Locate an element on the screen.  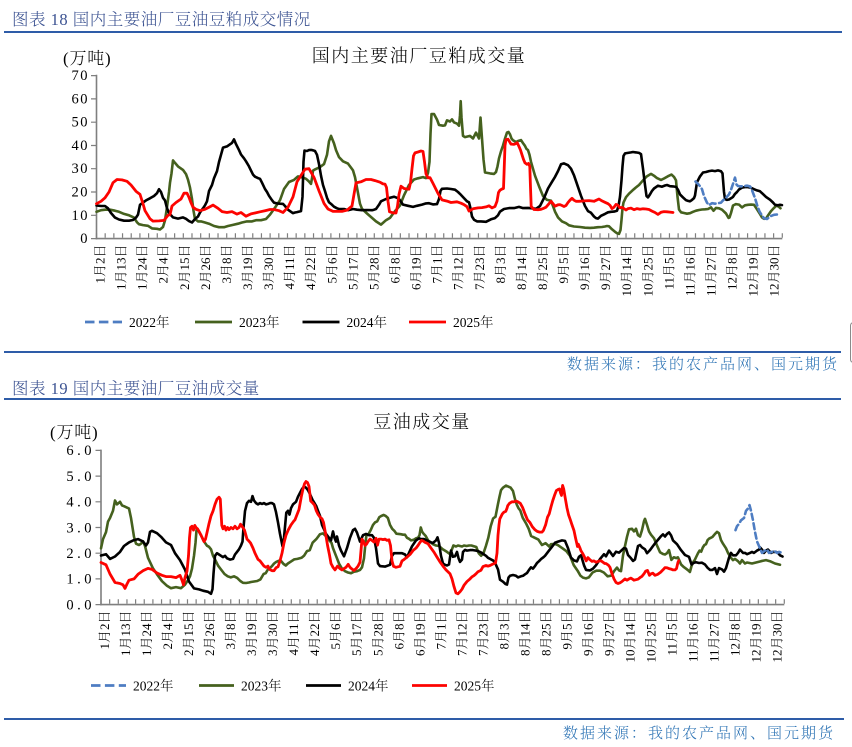
svg-text: 60 is located at coordinates (81, 99).